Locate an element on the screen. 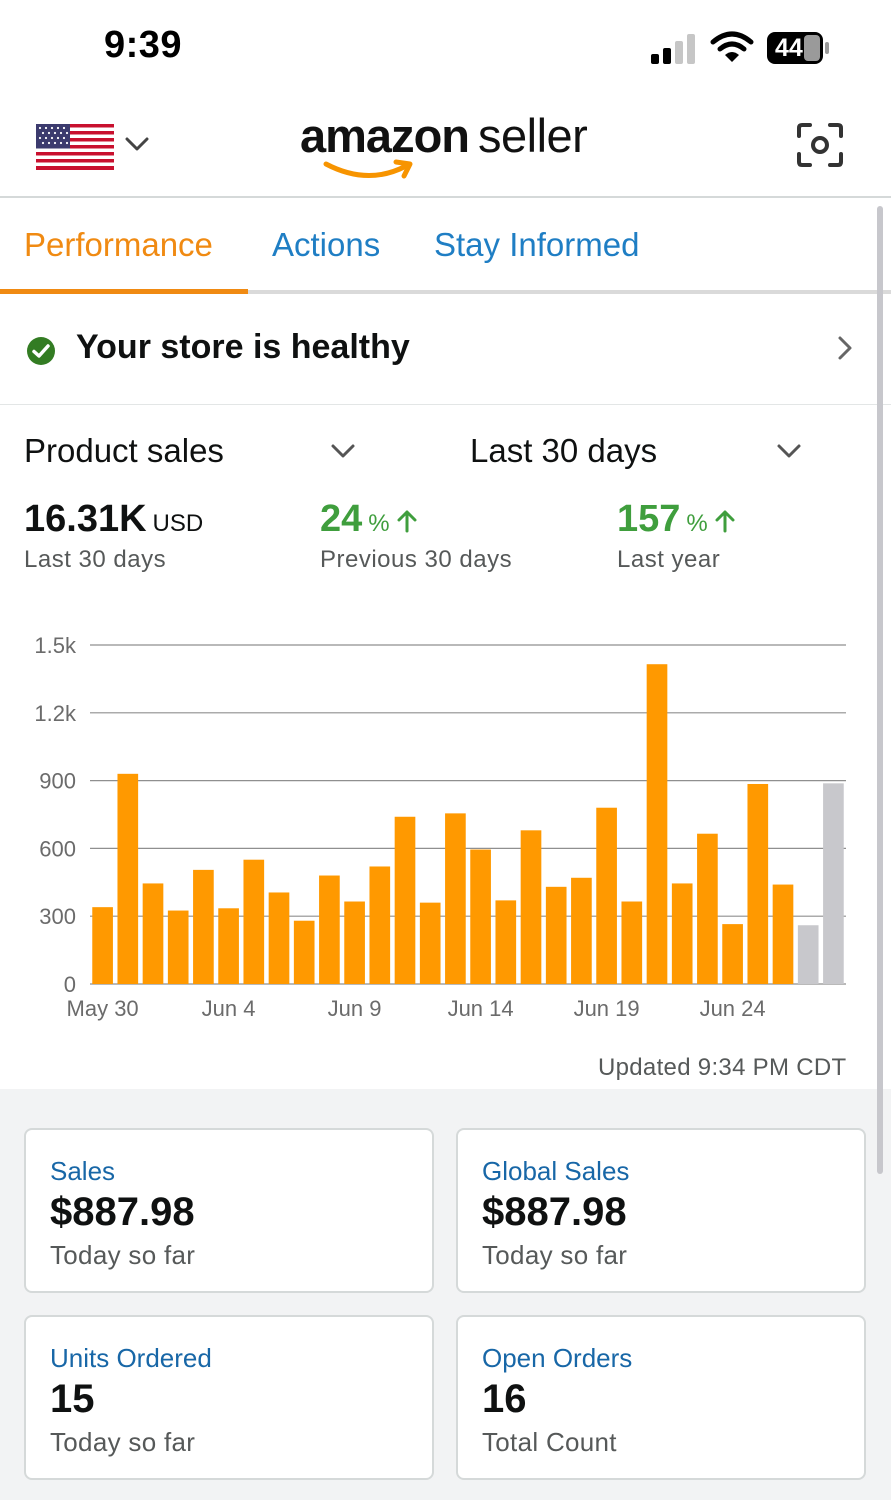 This screenshot has height=1500, width=891. prev-period-change: 24% is located at coordinates (369, 519).